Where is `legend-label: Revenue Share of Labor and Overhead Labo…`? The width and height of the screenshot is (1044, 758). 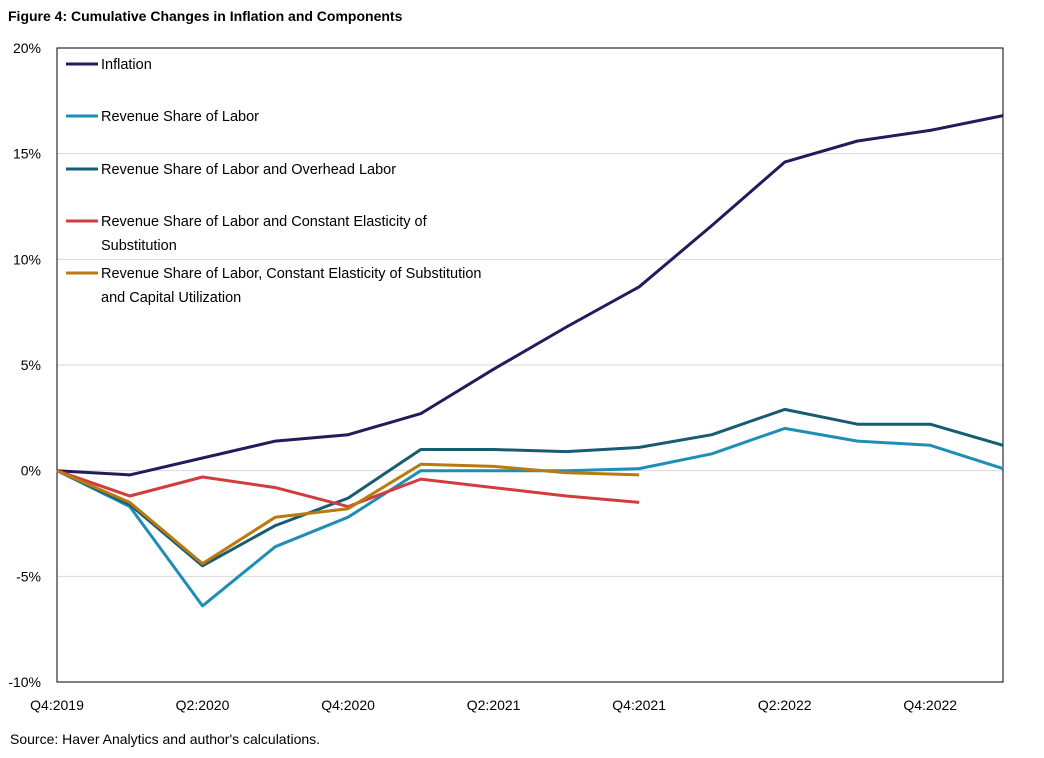
legend-label: Revenue Share of Labor and Overhead Labo… is located at coordinates (248, 170).